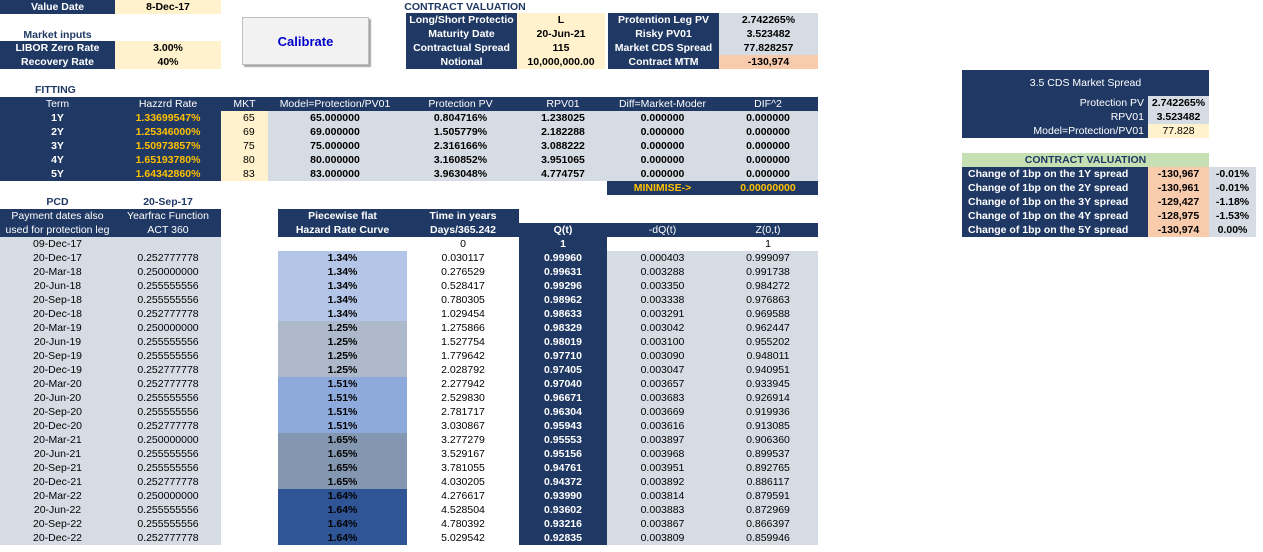 Image resolution: width=1263 pixels, height=552 pixels. What do you see at coordinates (768, 510) in the screenshot?
I see `schedule-z: 0.872969` at bounding box center [768, 510].